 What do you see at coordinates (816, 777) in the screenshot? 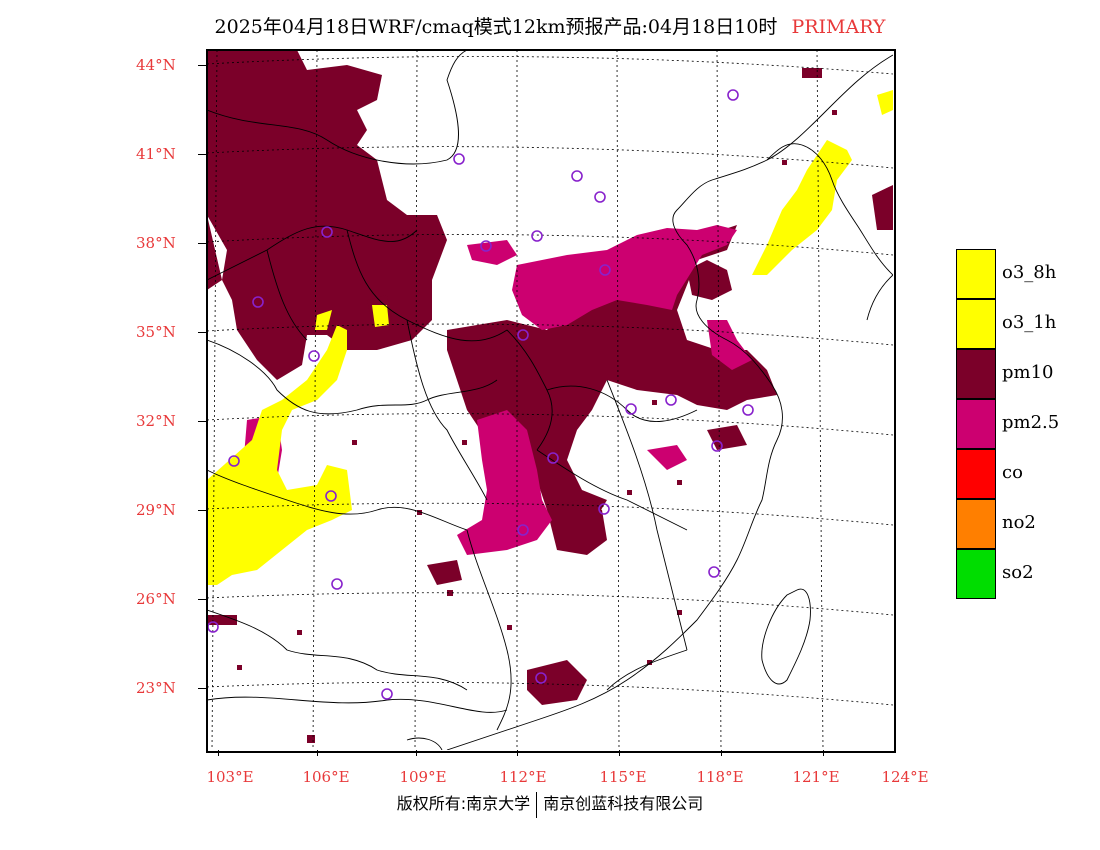
I see `lon-label-121: 121°E` at bounding box center [816, 777].